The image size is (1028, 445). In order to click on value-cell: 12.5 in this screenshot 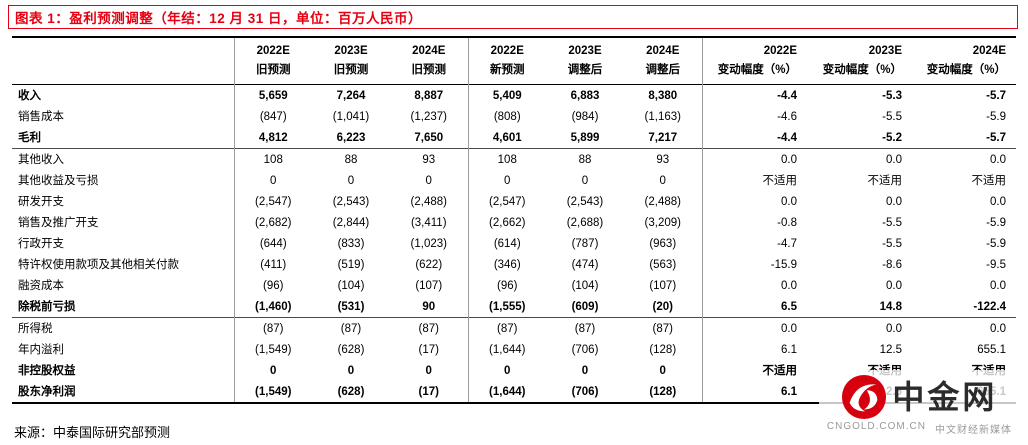, I will do `click(890, 349)`.